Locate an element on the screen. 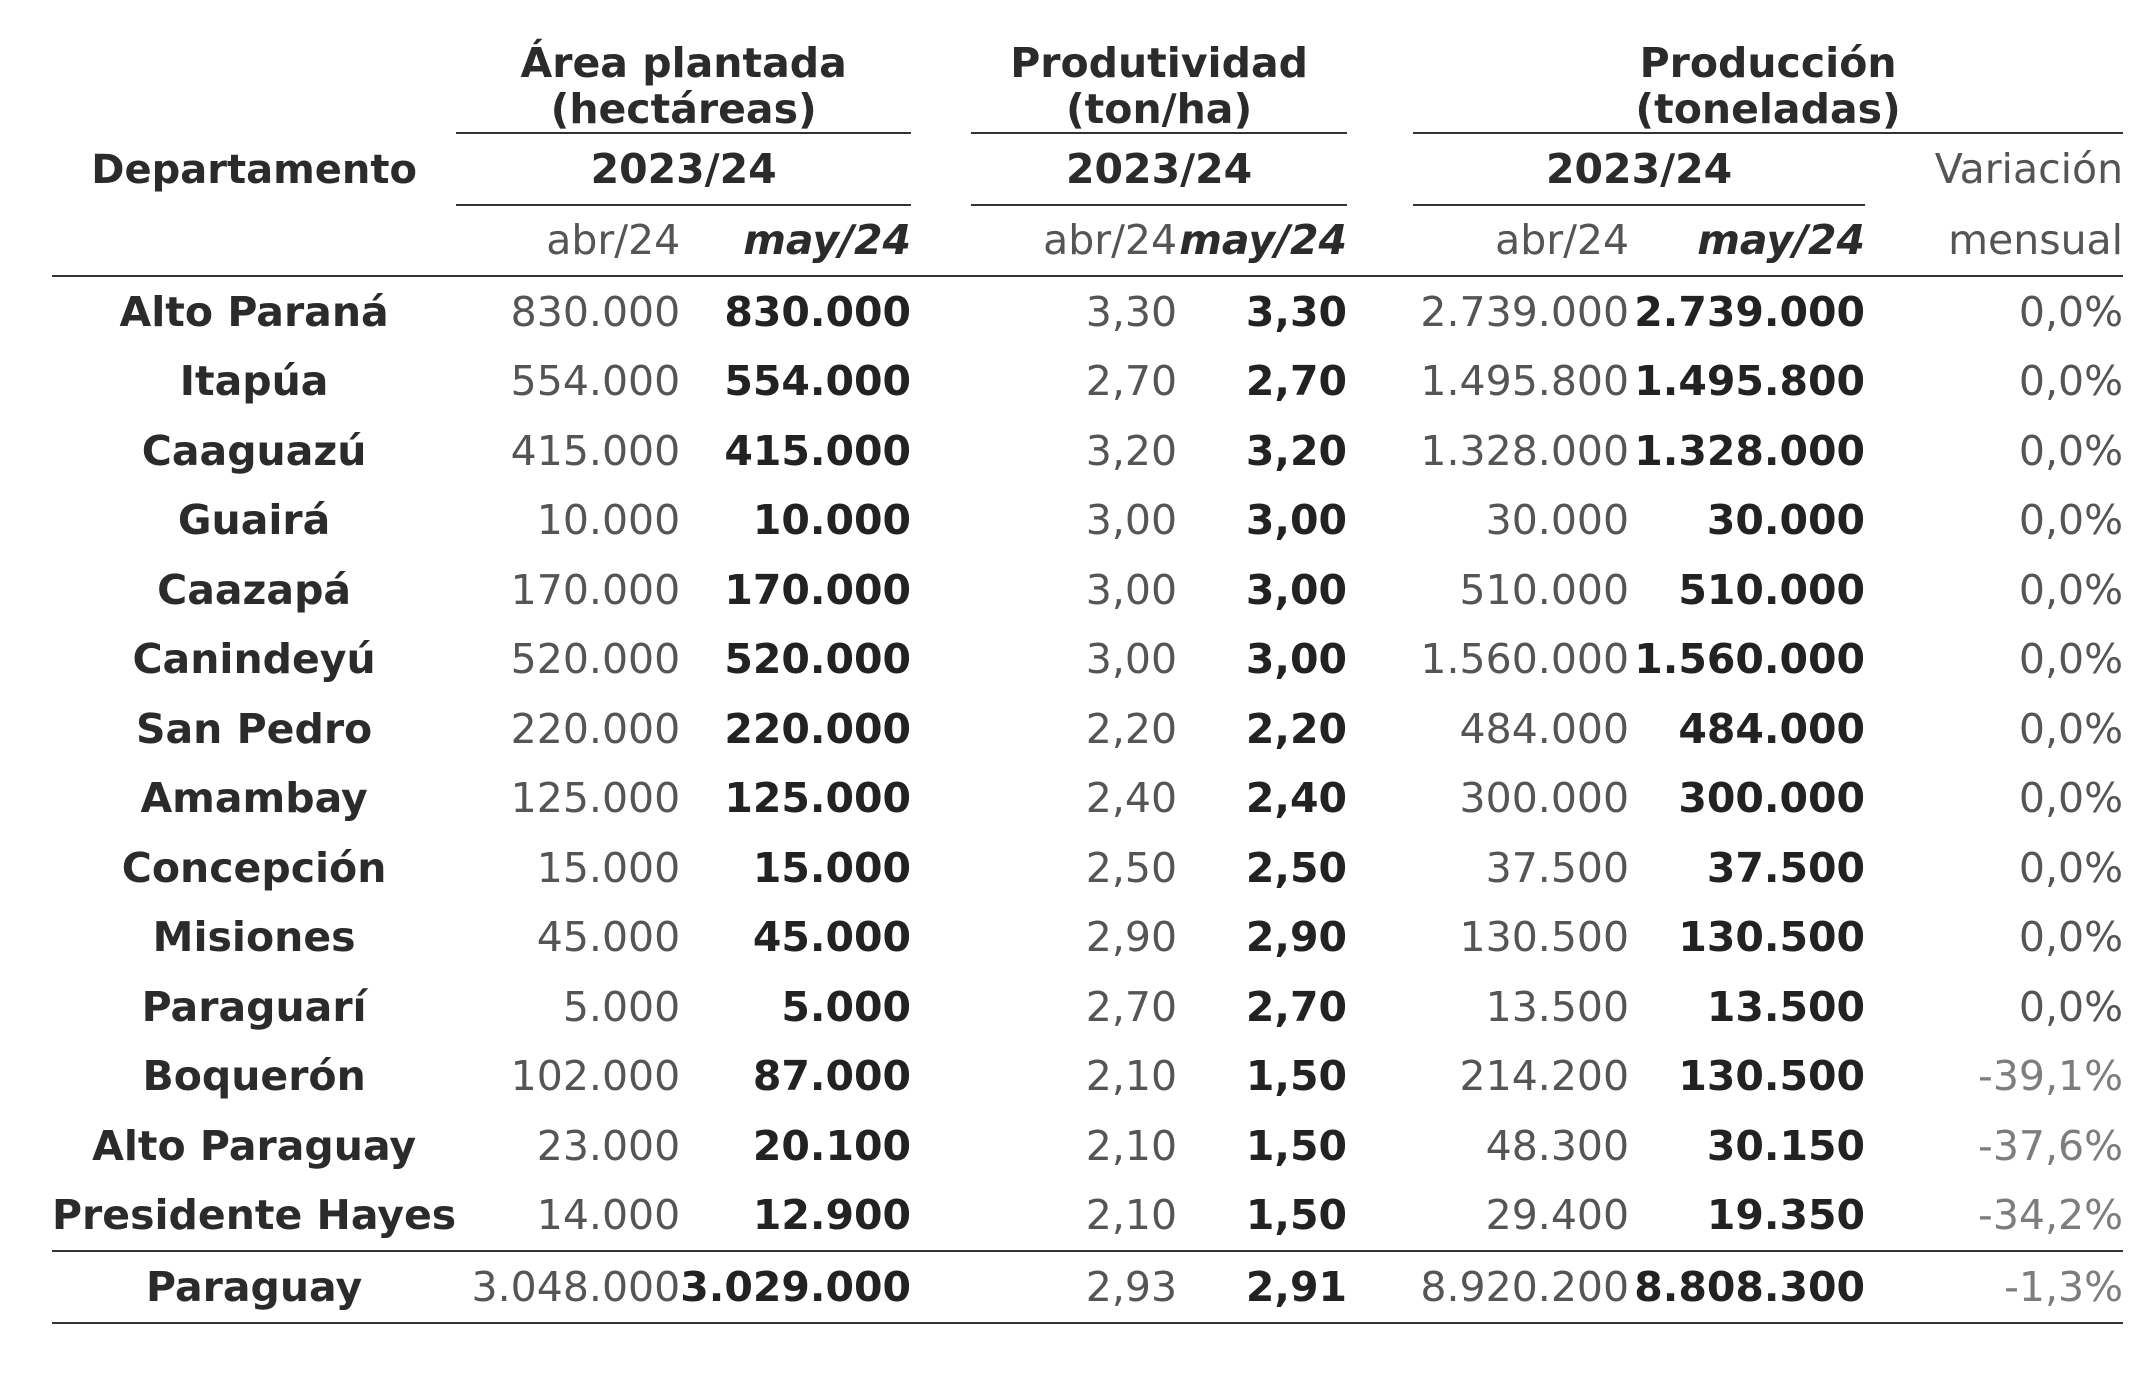 The image size is (2129, 1399). area-abr-header: abr/24 is located at coordinates (568, 240).